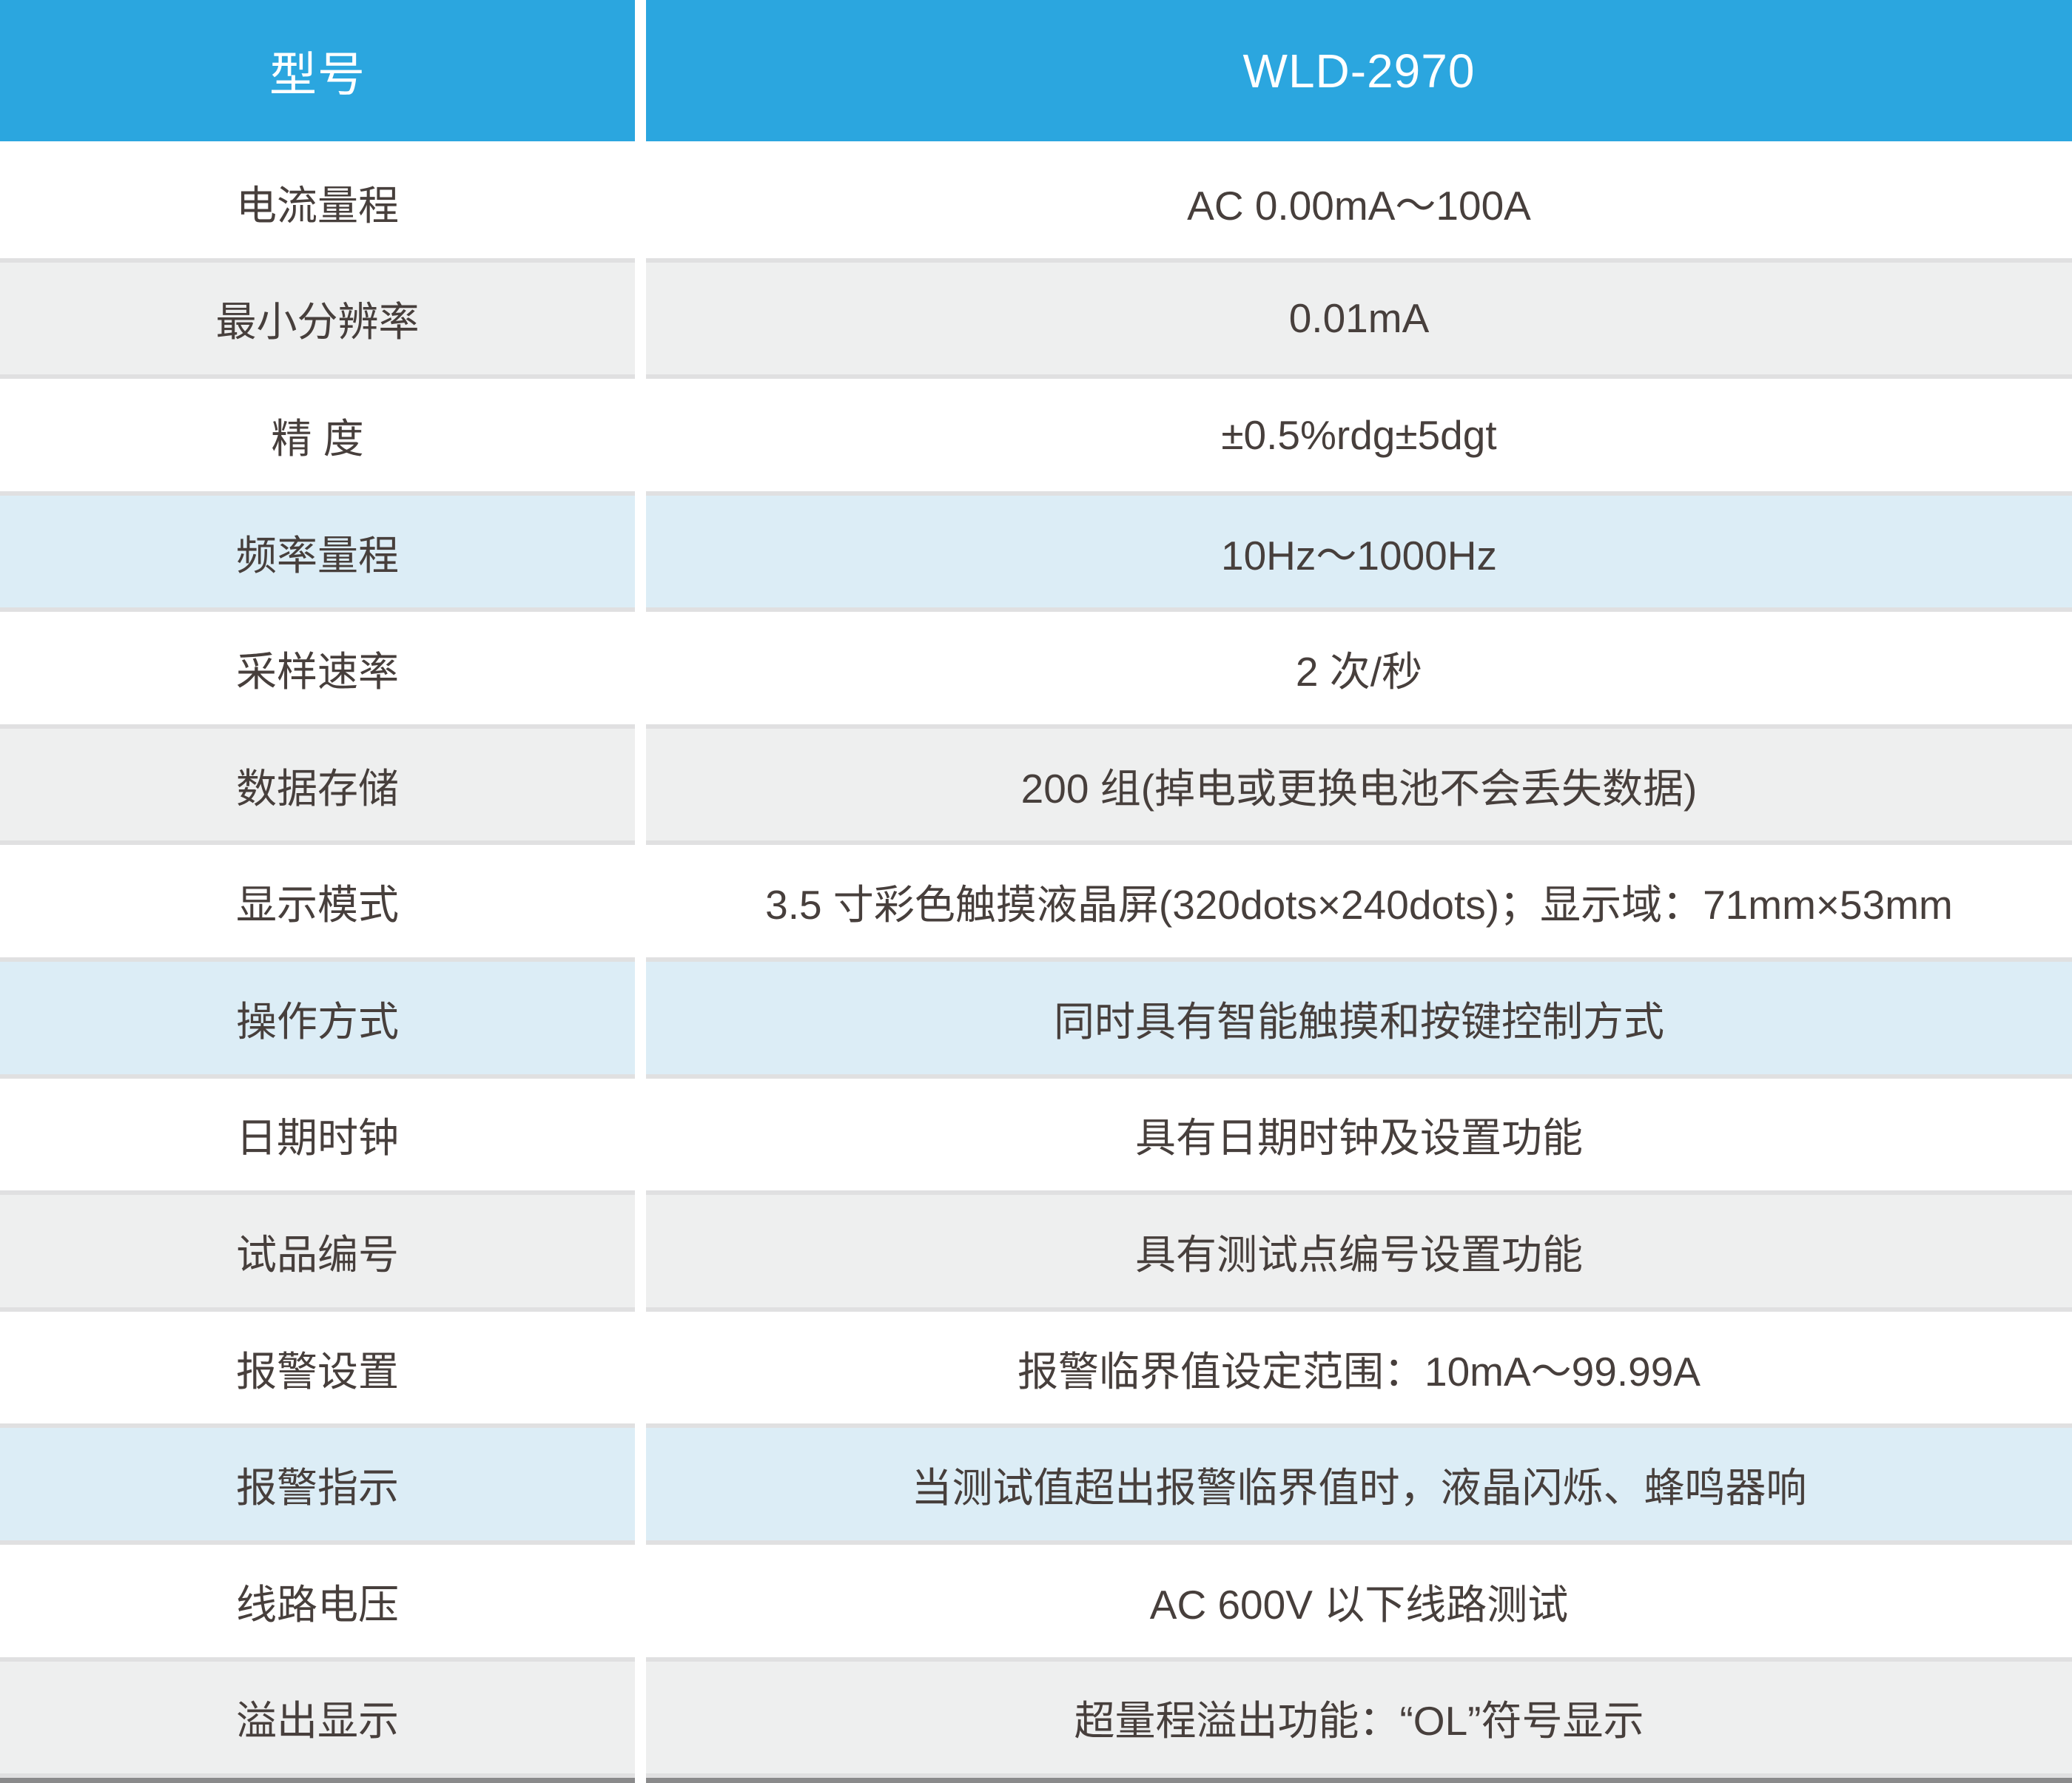 This screenshot has height=1783, width=2072. What do you see at coordinates (317, 551) in the screenshot?
I see `spec-label: 频率量程` at bounding box center [317, 551].